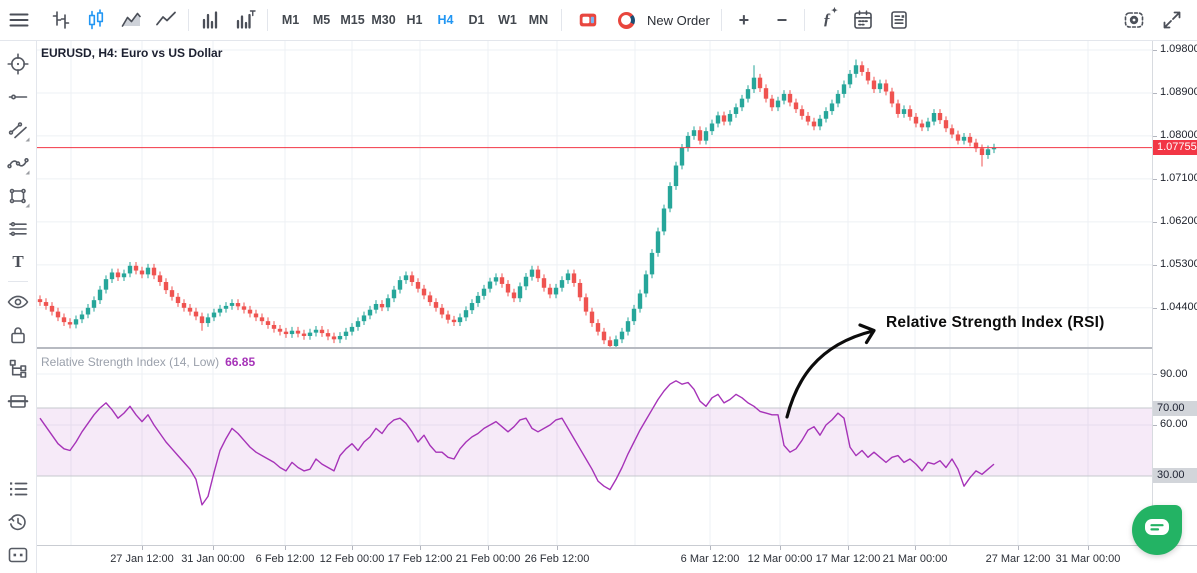 The image size is (1197, 573). What do you see at coordinates (352, 559) in the screenshot?
I see `time-axis-label: 12 Feb 00:00` at bounding box center [352, 559].